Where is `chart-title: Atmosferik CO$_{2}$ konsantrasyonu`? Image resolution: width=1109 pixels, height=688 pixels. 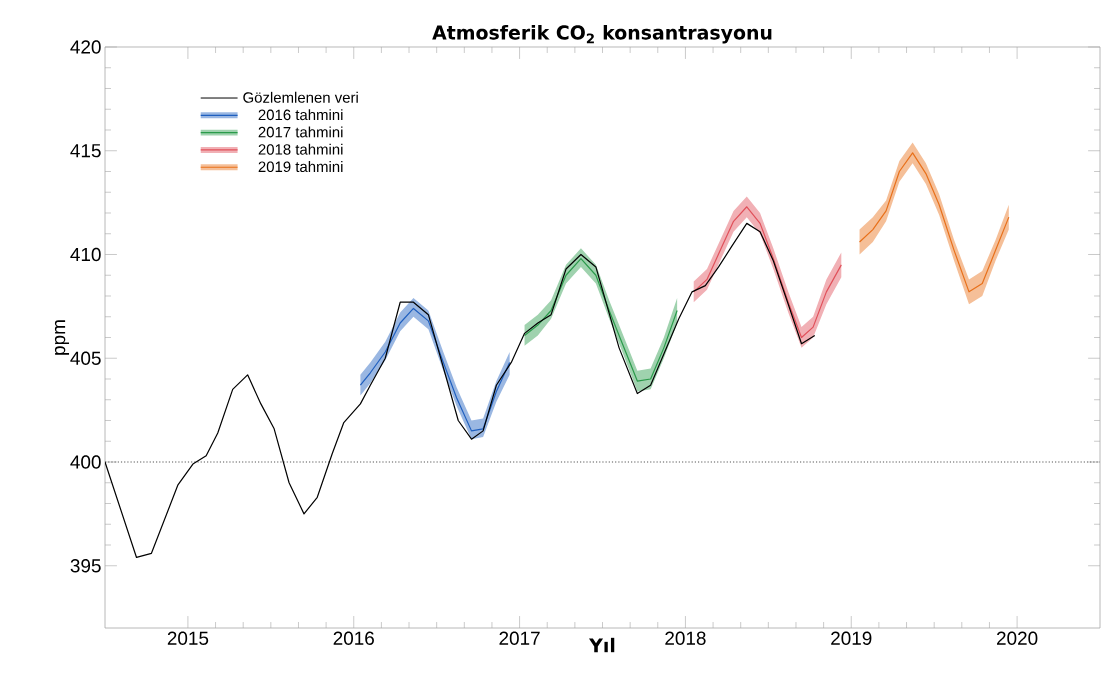
chart-title: Atmosferik CO$_{2}$ konsantrasyonu is located at coordinates (602, 34).